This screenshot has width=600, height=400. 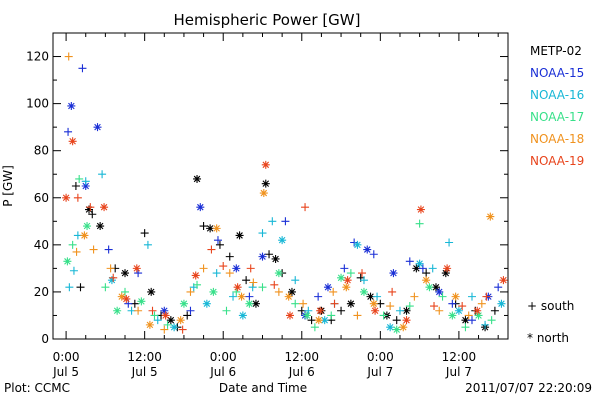 I want to click on y-tick-label: 40, so click(x=41, y=245).